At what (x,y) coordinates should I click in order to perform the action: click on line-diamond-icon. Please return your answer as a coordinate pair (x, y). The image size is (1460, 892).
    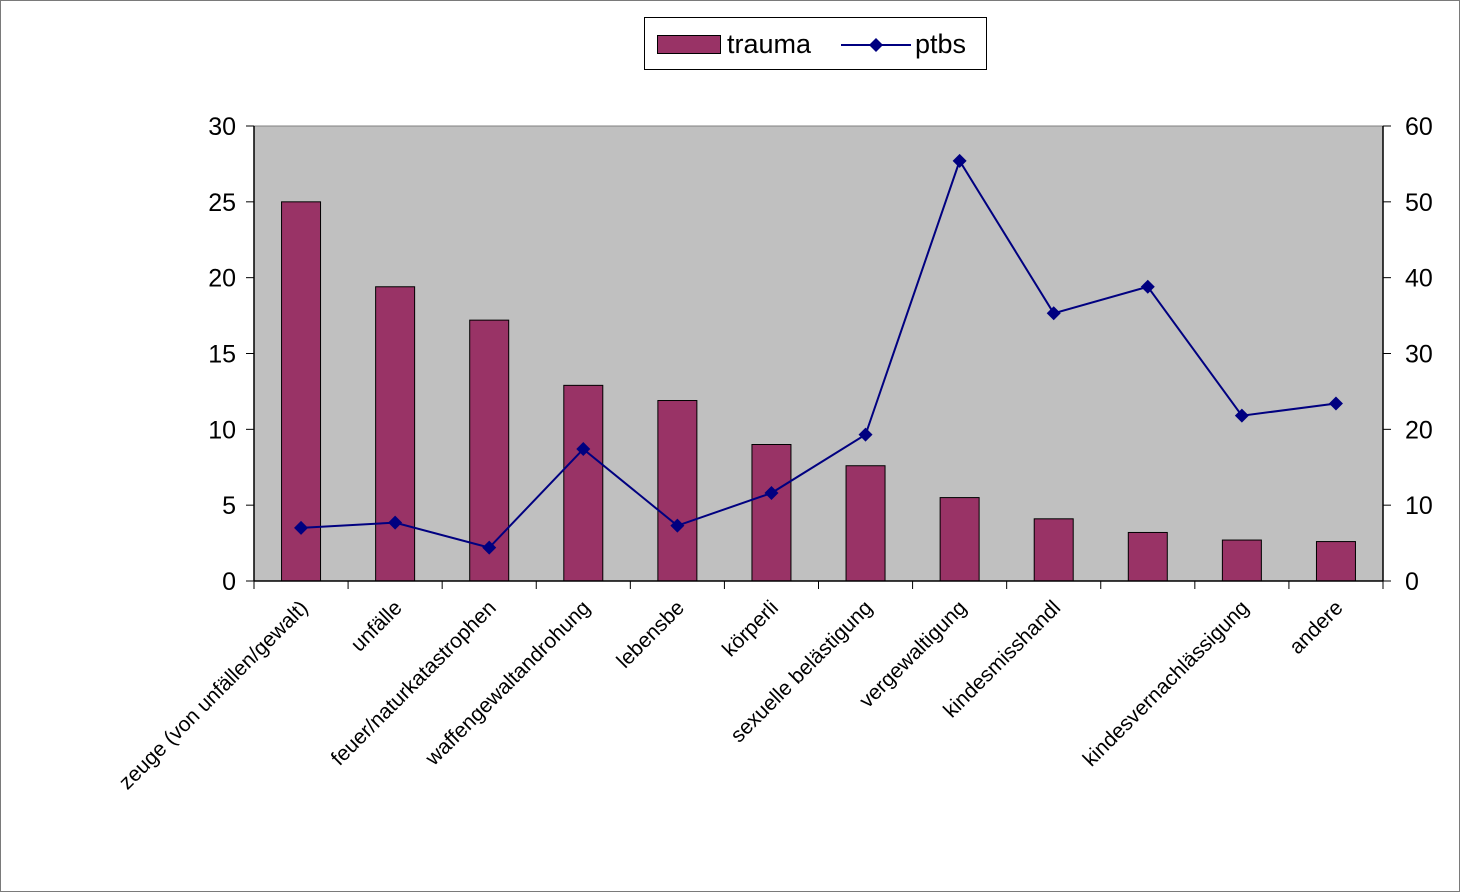
    Looking at the image, I should click on (876, 44).